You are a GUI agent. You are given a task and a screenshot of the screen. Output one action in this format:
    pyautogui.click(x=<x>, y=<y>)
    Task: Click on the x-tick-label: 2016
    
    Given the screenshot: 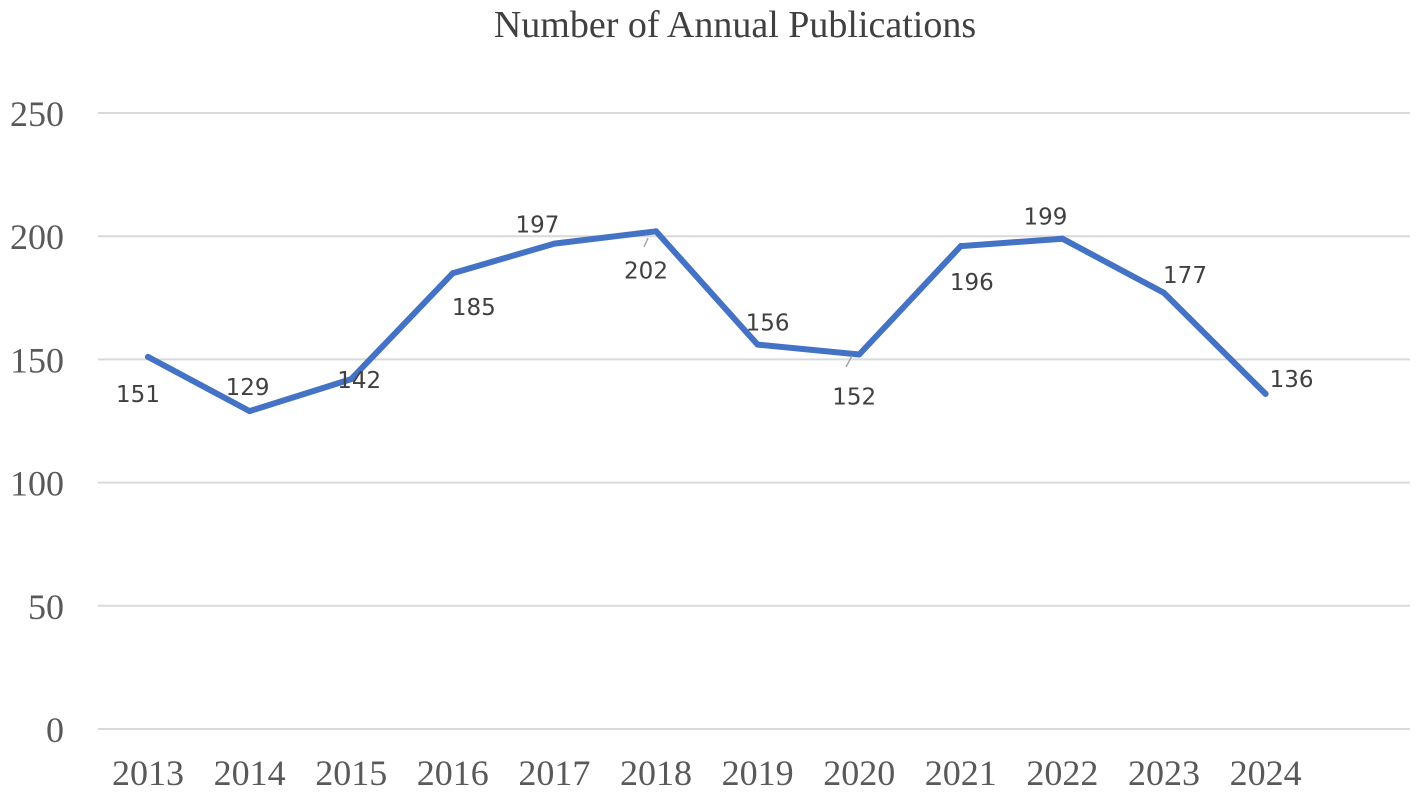 What is the action you would take?
    pyautogui.click(x=453, y=773)
    